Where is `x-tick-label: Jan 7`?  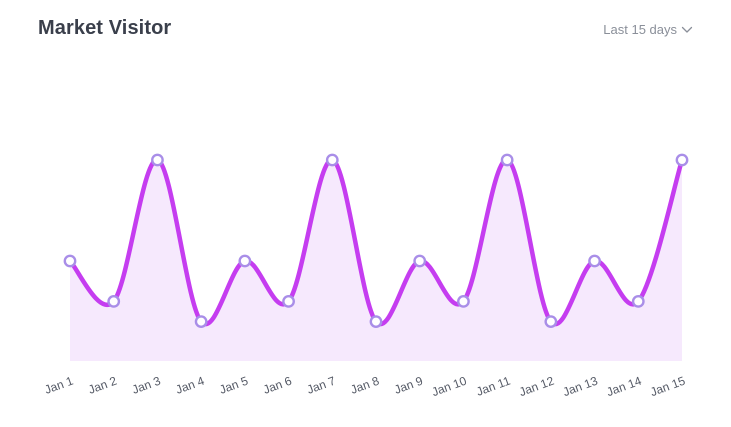
x-tick-label: Jan 7 is located at coordinates (321, 385).